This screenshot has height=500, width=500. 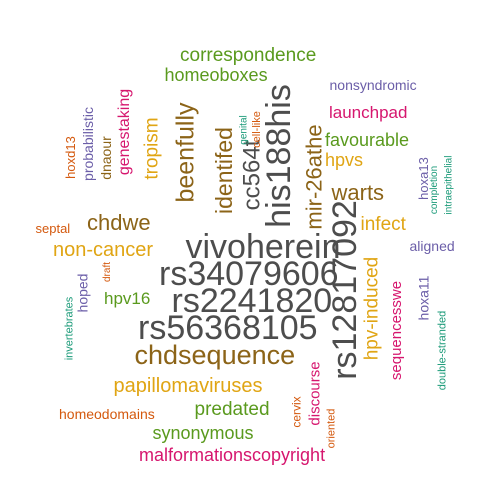 What do you see at coordinates (103, 250) in the screenshot?
I see `word-non-cancer: non-cancer` at bounding box center [103, 250].